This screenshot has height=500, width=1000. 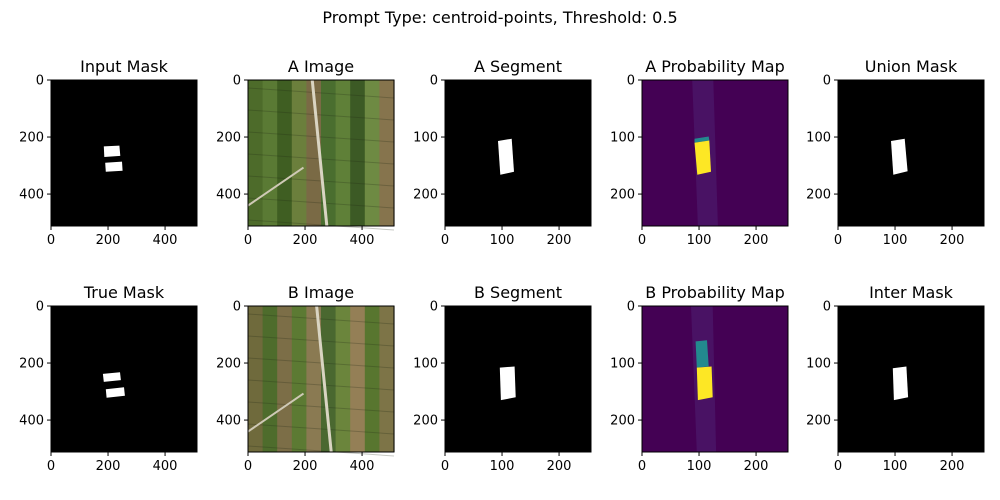 What do you see at coordinates (911, 66) in the screenshot?
I see `panel-title: Union Mask` at bounding box center [911, 66].